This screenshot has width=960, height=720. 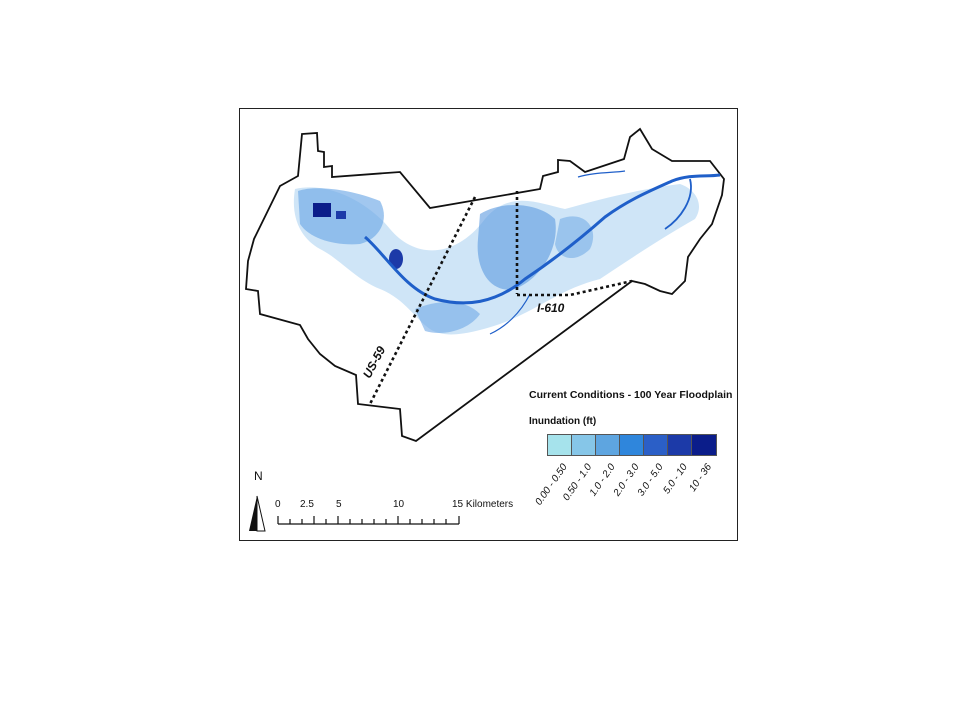 What do you see at coordinates (601, 174) in the screenshot?
I see `tributary-north` at bounding box center [601, 174].